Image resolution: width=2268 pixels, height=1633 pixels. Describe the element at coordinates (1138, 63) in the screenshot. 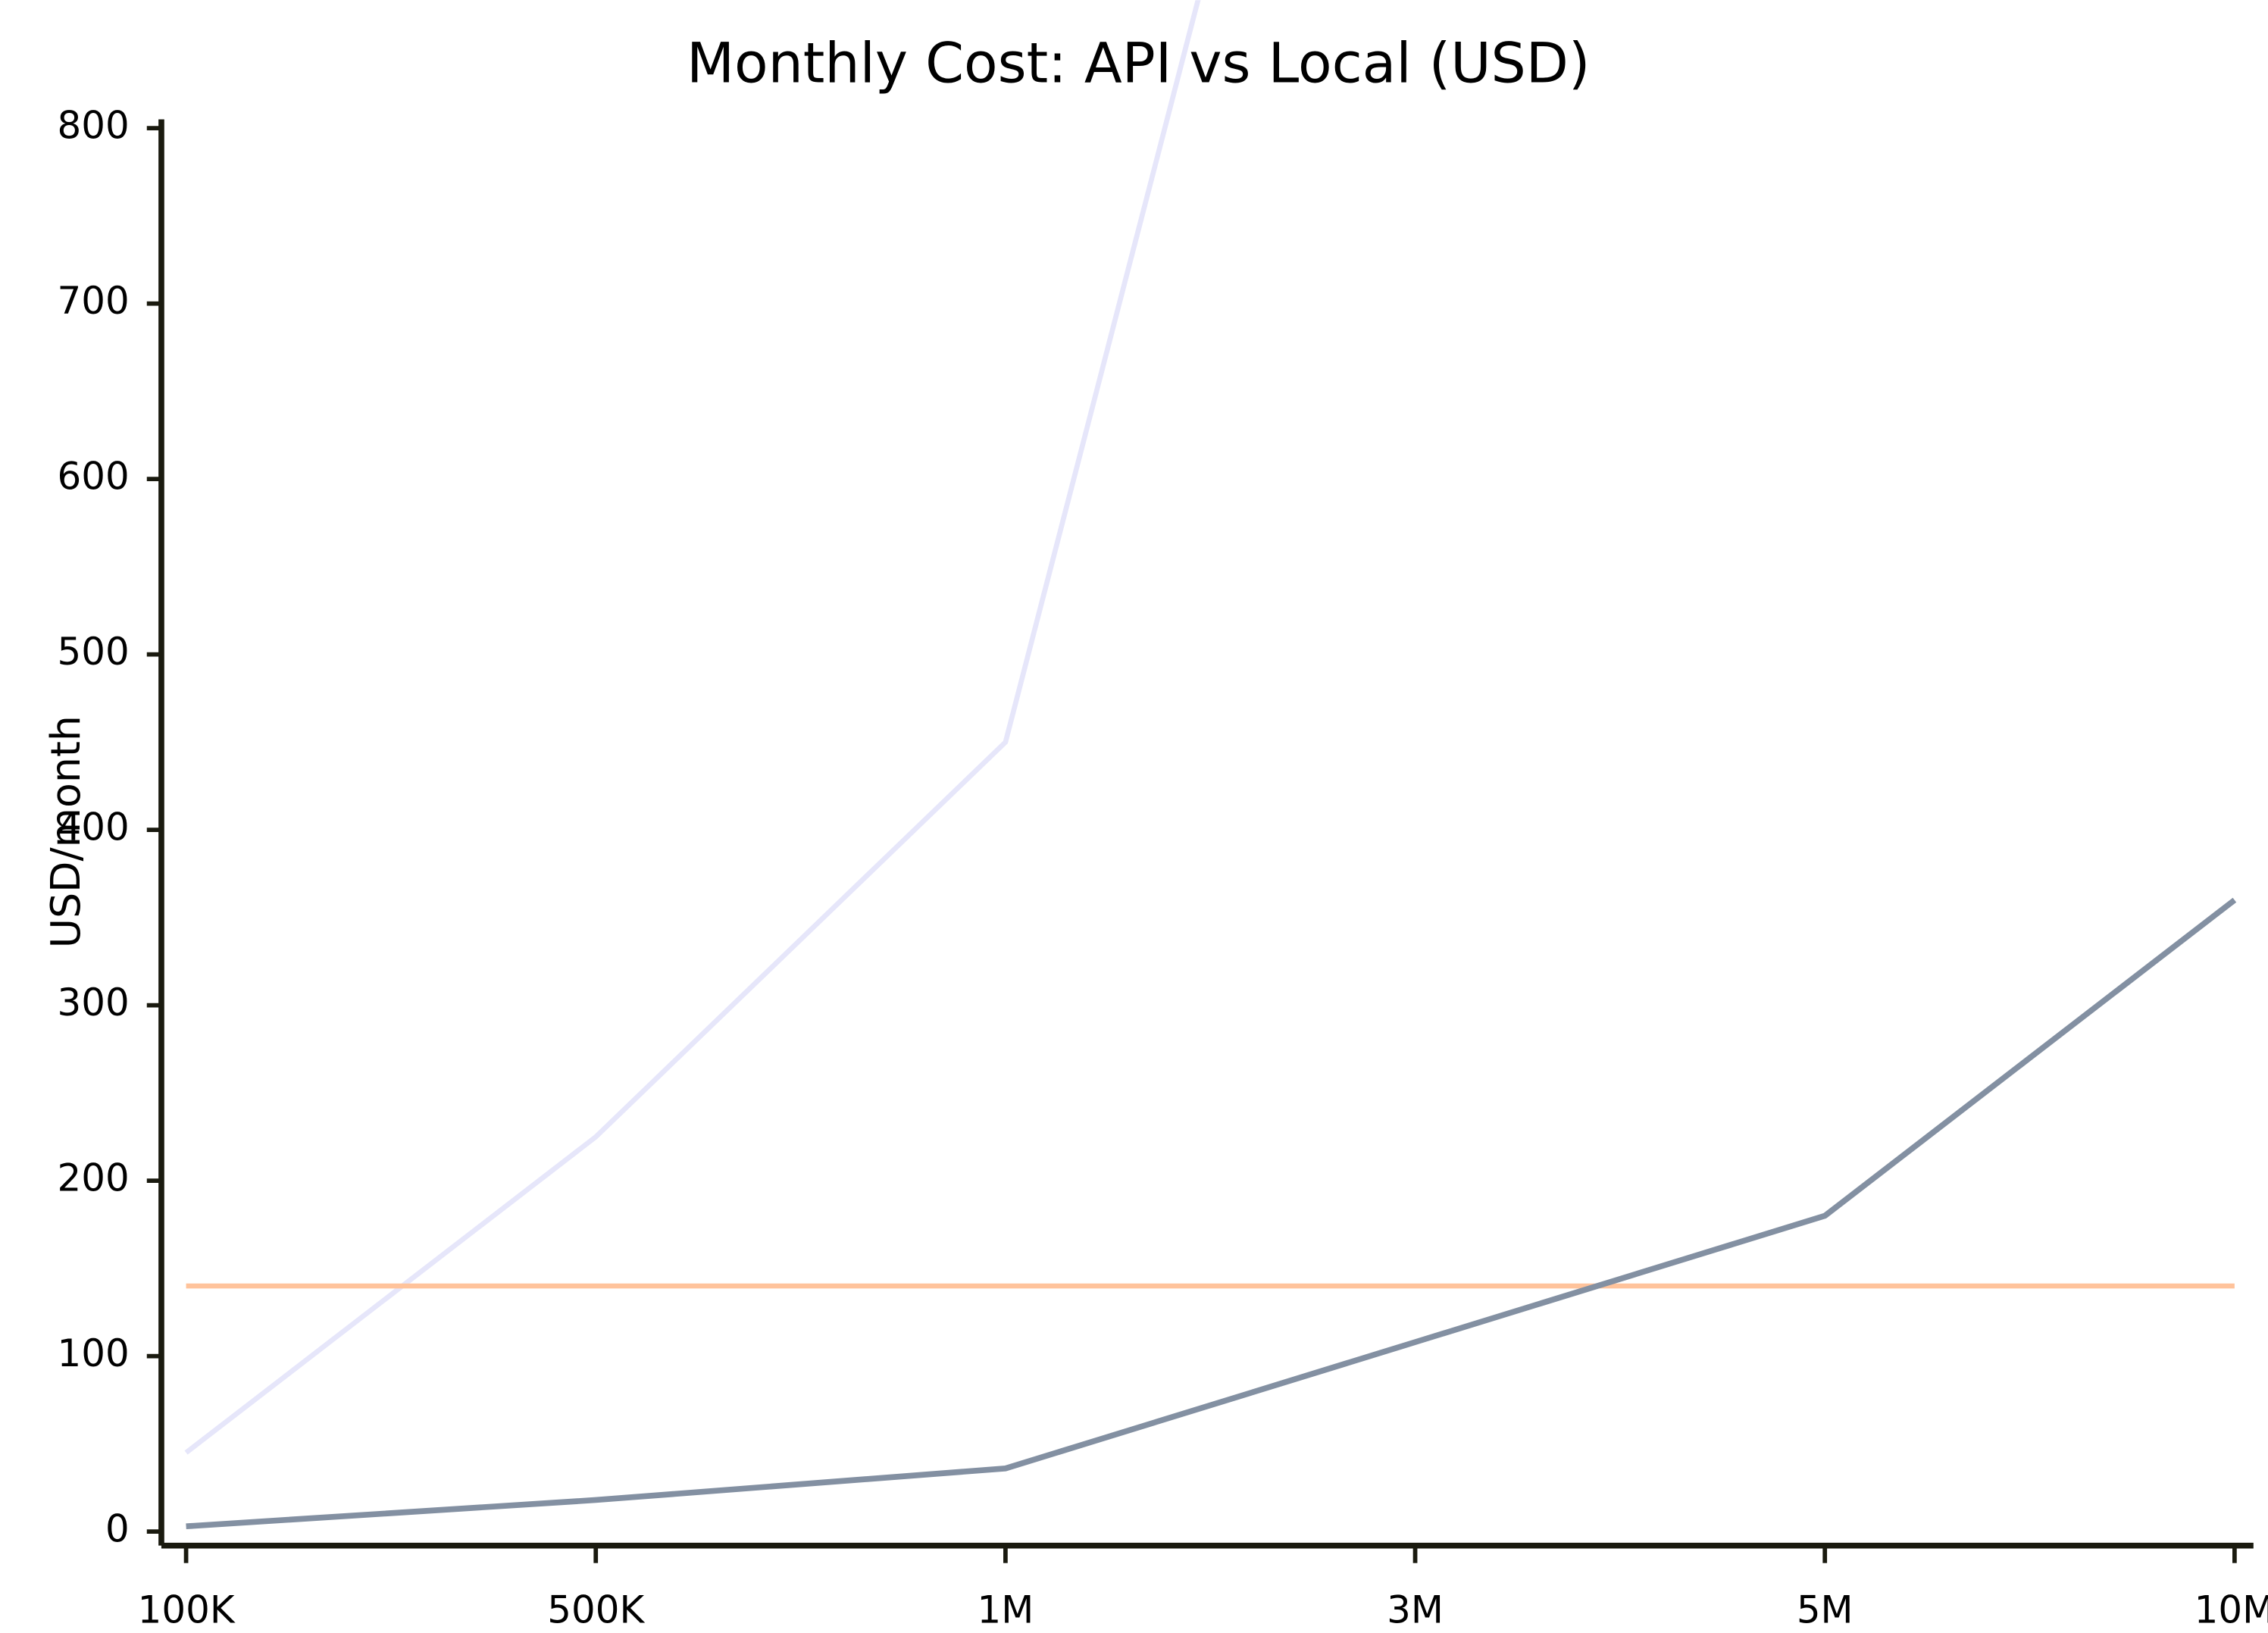

I see `chart-title: Monthly Cost: API vs Local (USD)` at that location.